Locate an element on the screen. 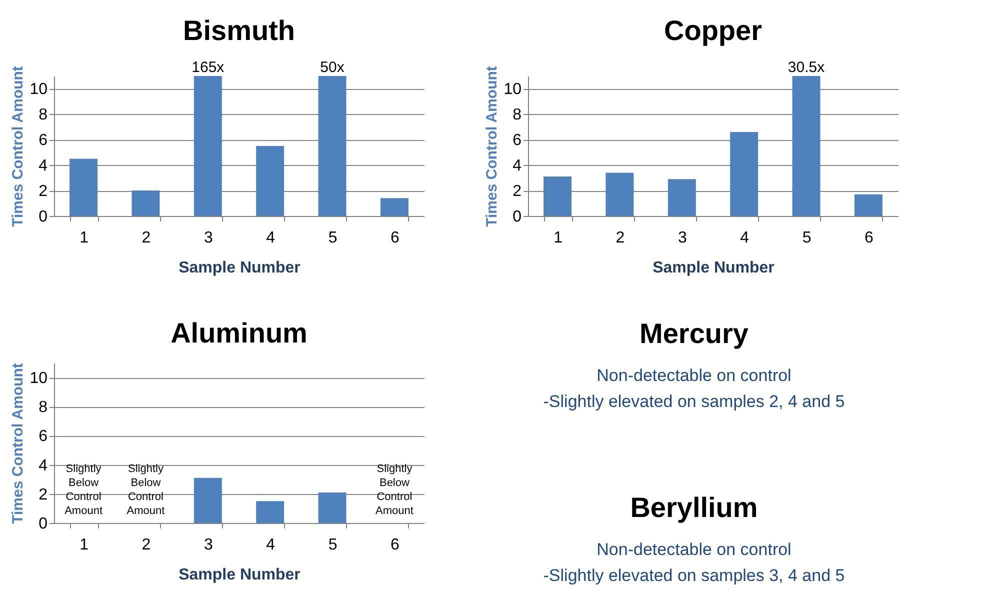 The height and width of the screenshot is (602, 993). chart-title: Copper is located at coordinates (713, 30).